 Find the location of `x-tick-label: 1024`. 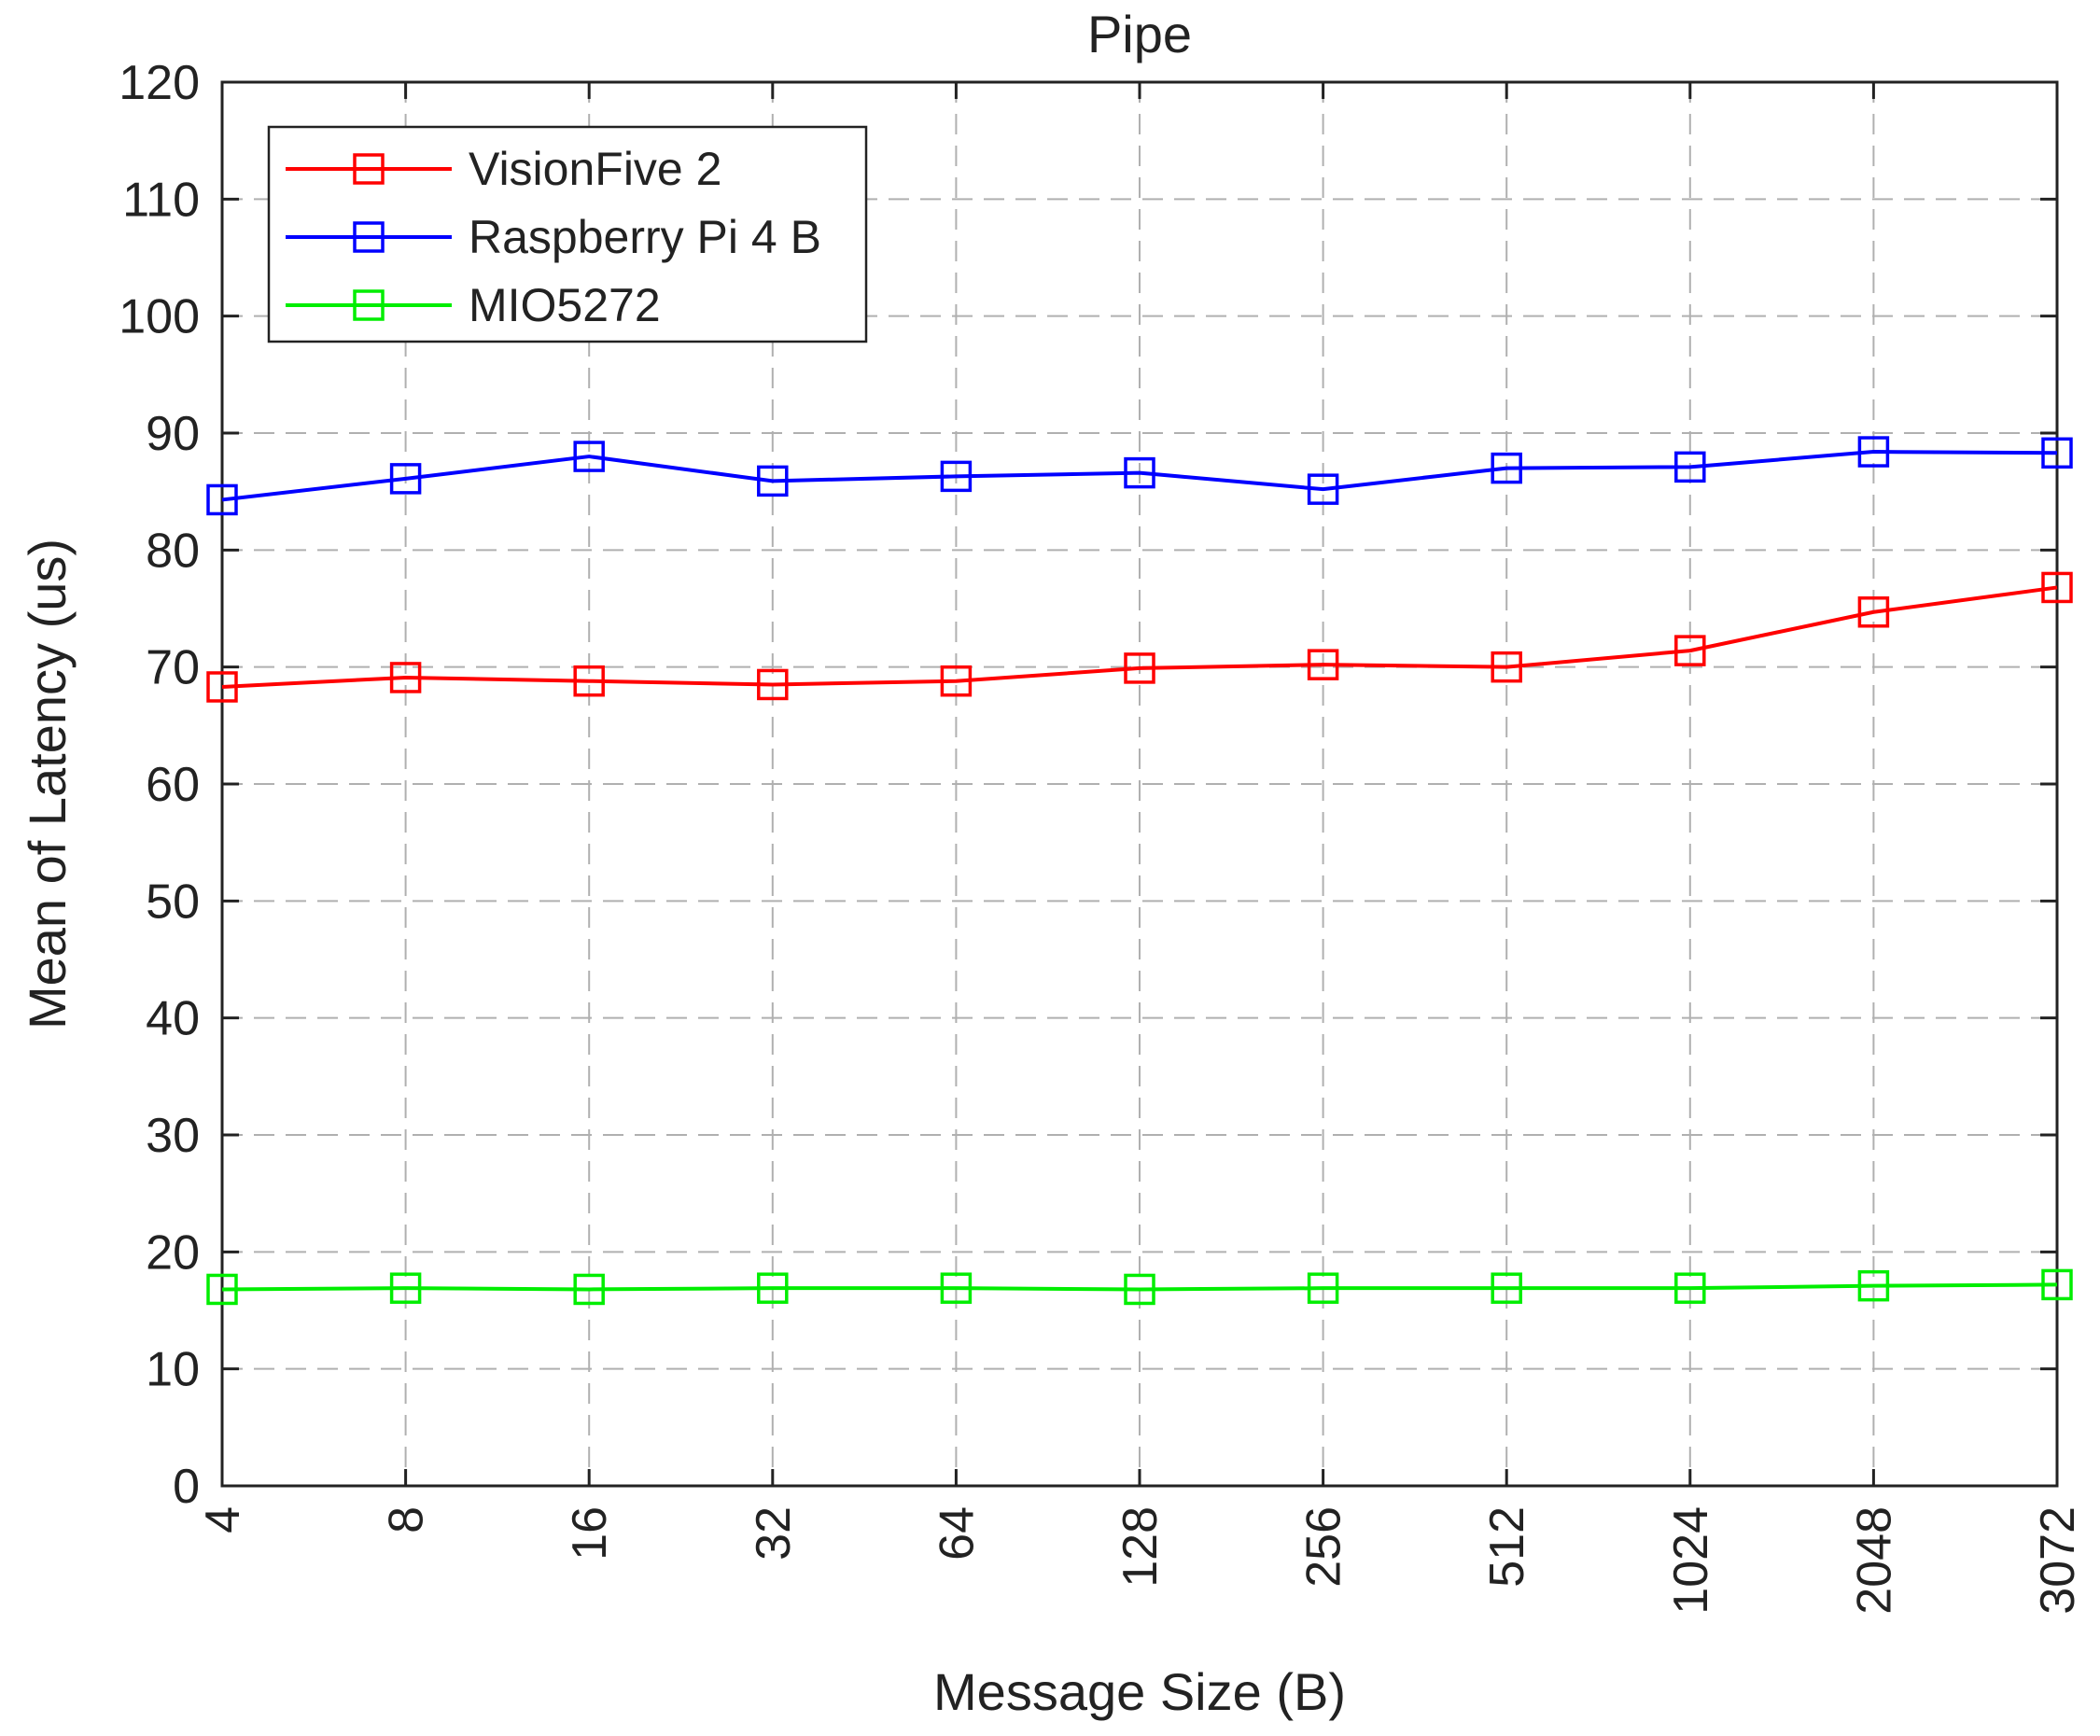

x-tick-label: 1024 is located at coordinates (1691, 1560).